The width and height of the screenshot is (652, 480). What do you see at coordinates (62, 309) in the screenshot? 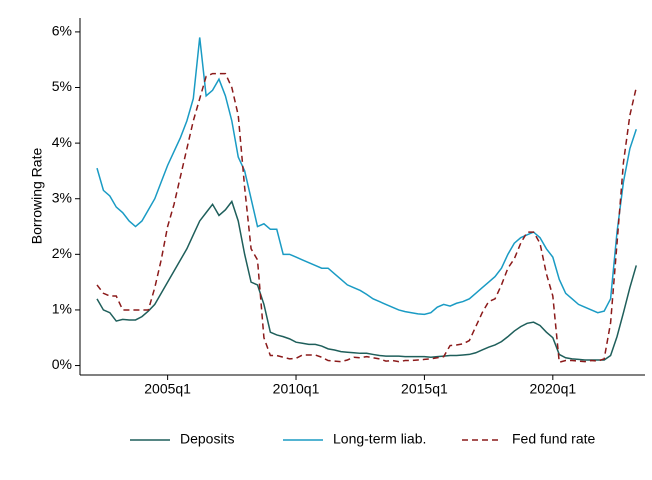
I see `y-tick-label: 1%` at bounding box center [62, 309].